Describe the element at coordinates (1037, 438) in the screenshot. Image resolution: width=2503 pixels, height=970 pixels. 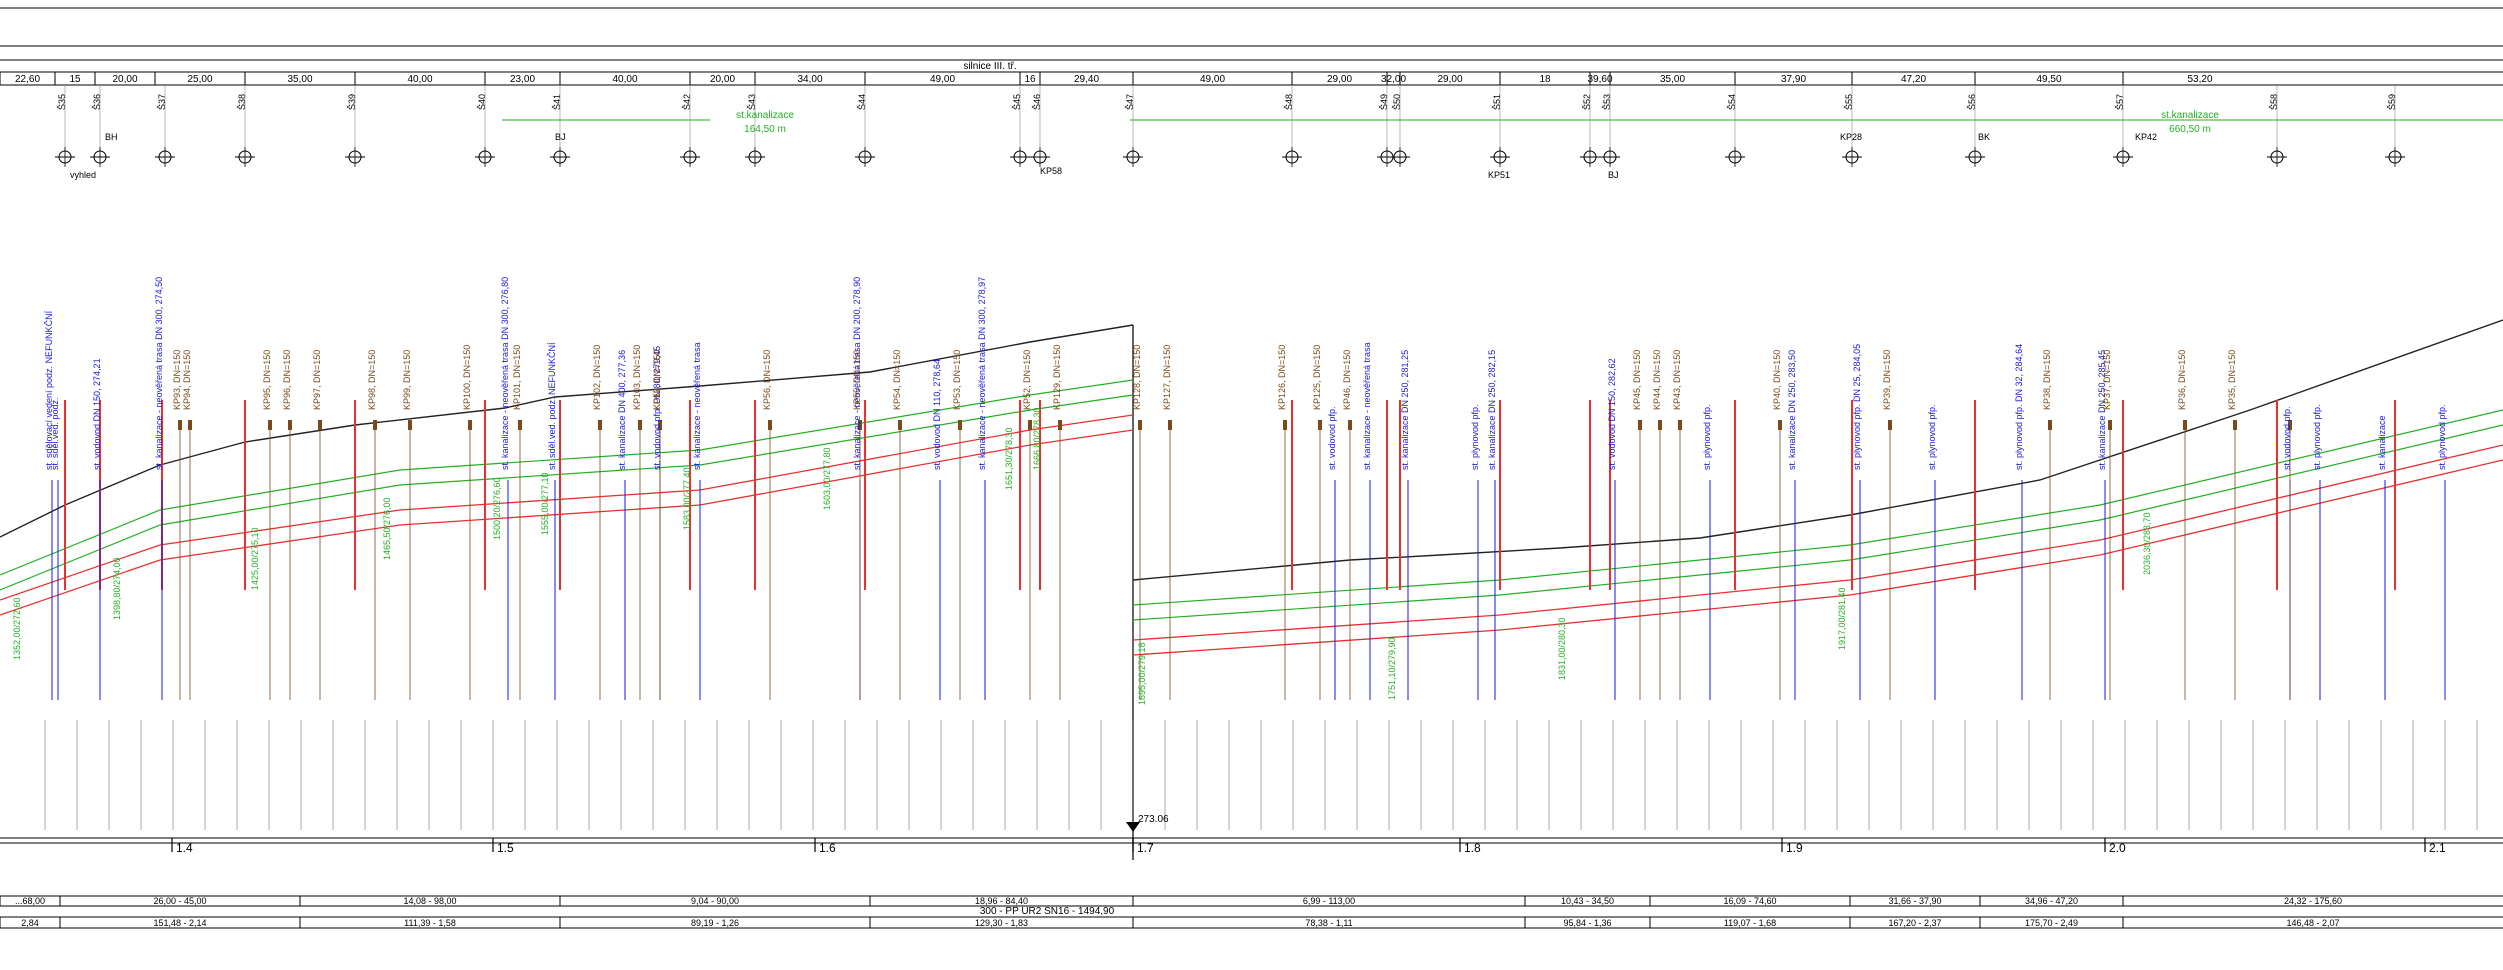
I see `green-crossing-label: 1666,80/278,30` at that location.